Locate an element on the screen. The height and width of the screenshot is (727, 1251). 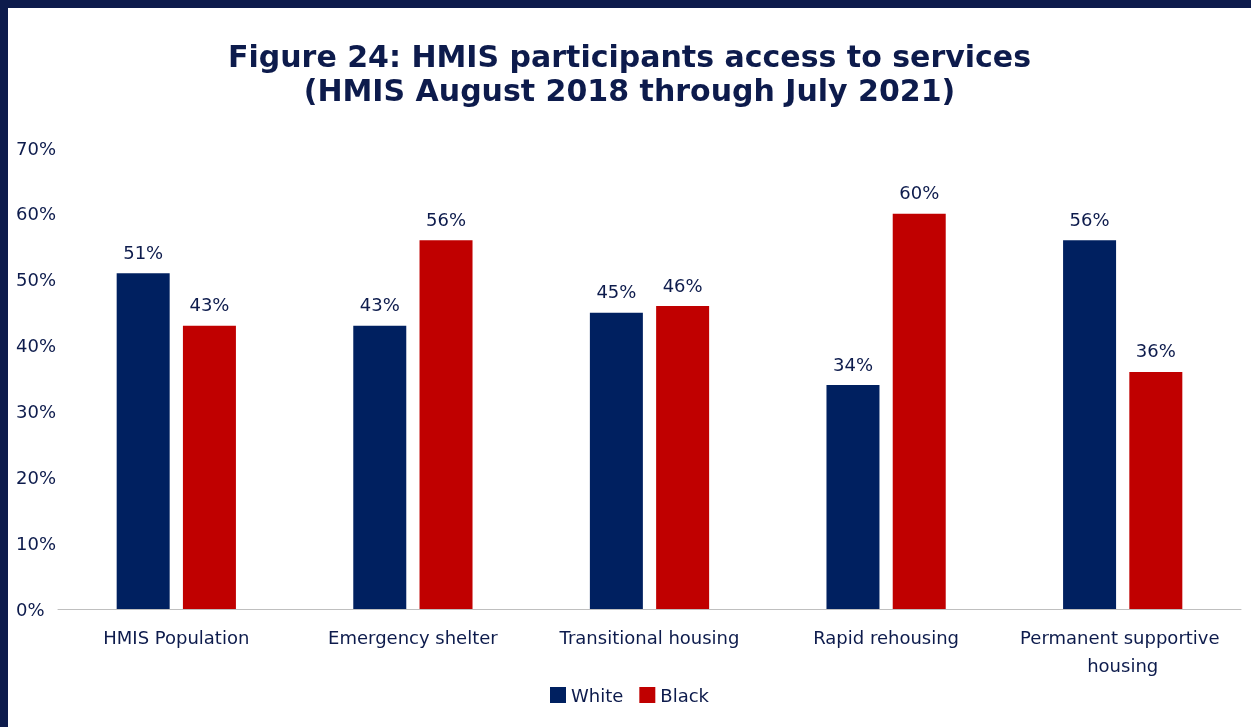
x-tick-label: Rapid rehousing is located at coordinates (886, 637).